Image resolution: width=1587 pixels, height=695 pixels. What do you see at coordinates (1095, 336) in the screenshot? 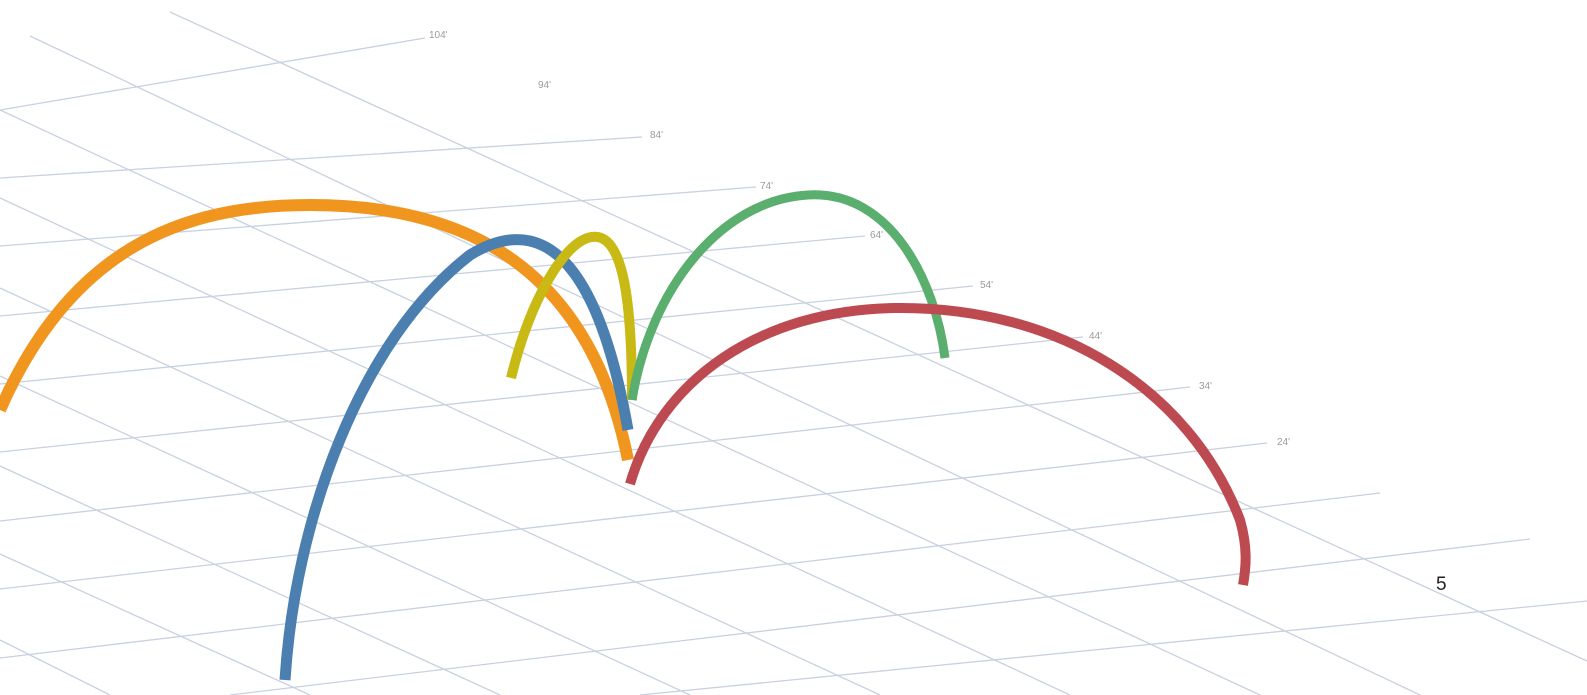
I see `distance-tick-label: 44'` at bounding box center [1095, 336].